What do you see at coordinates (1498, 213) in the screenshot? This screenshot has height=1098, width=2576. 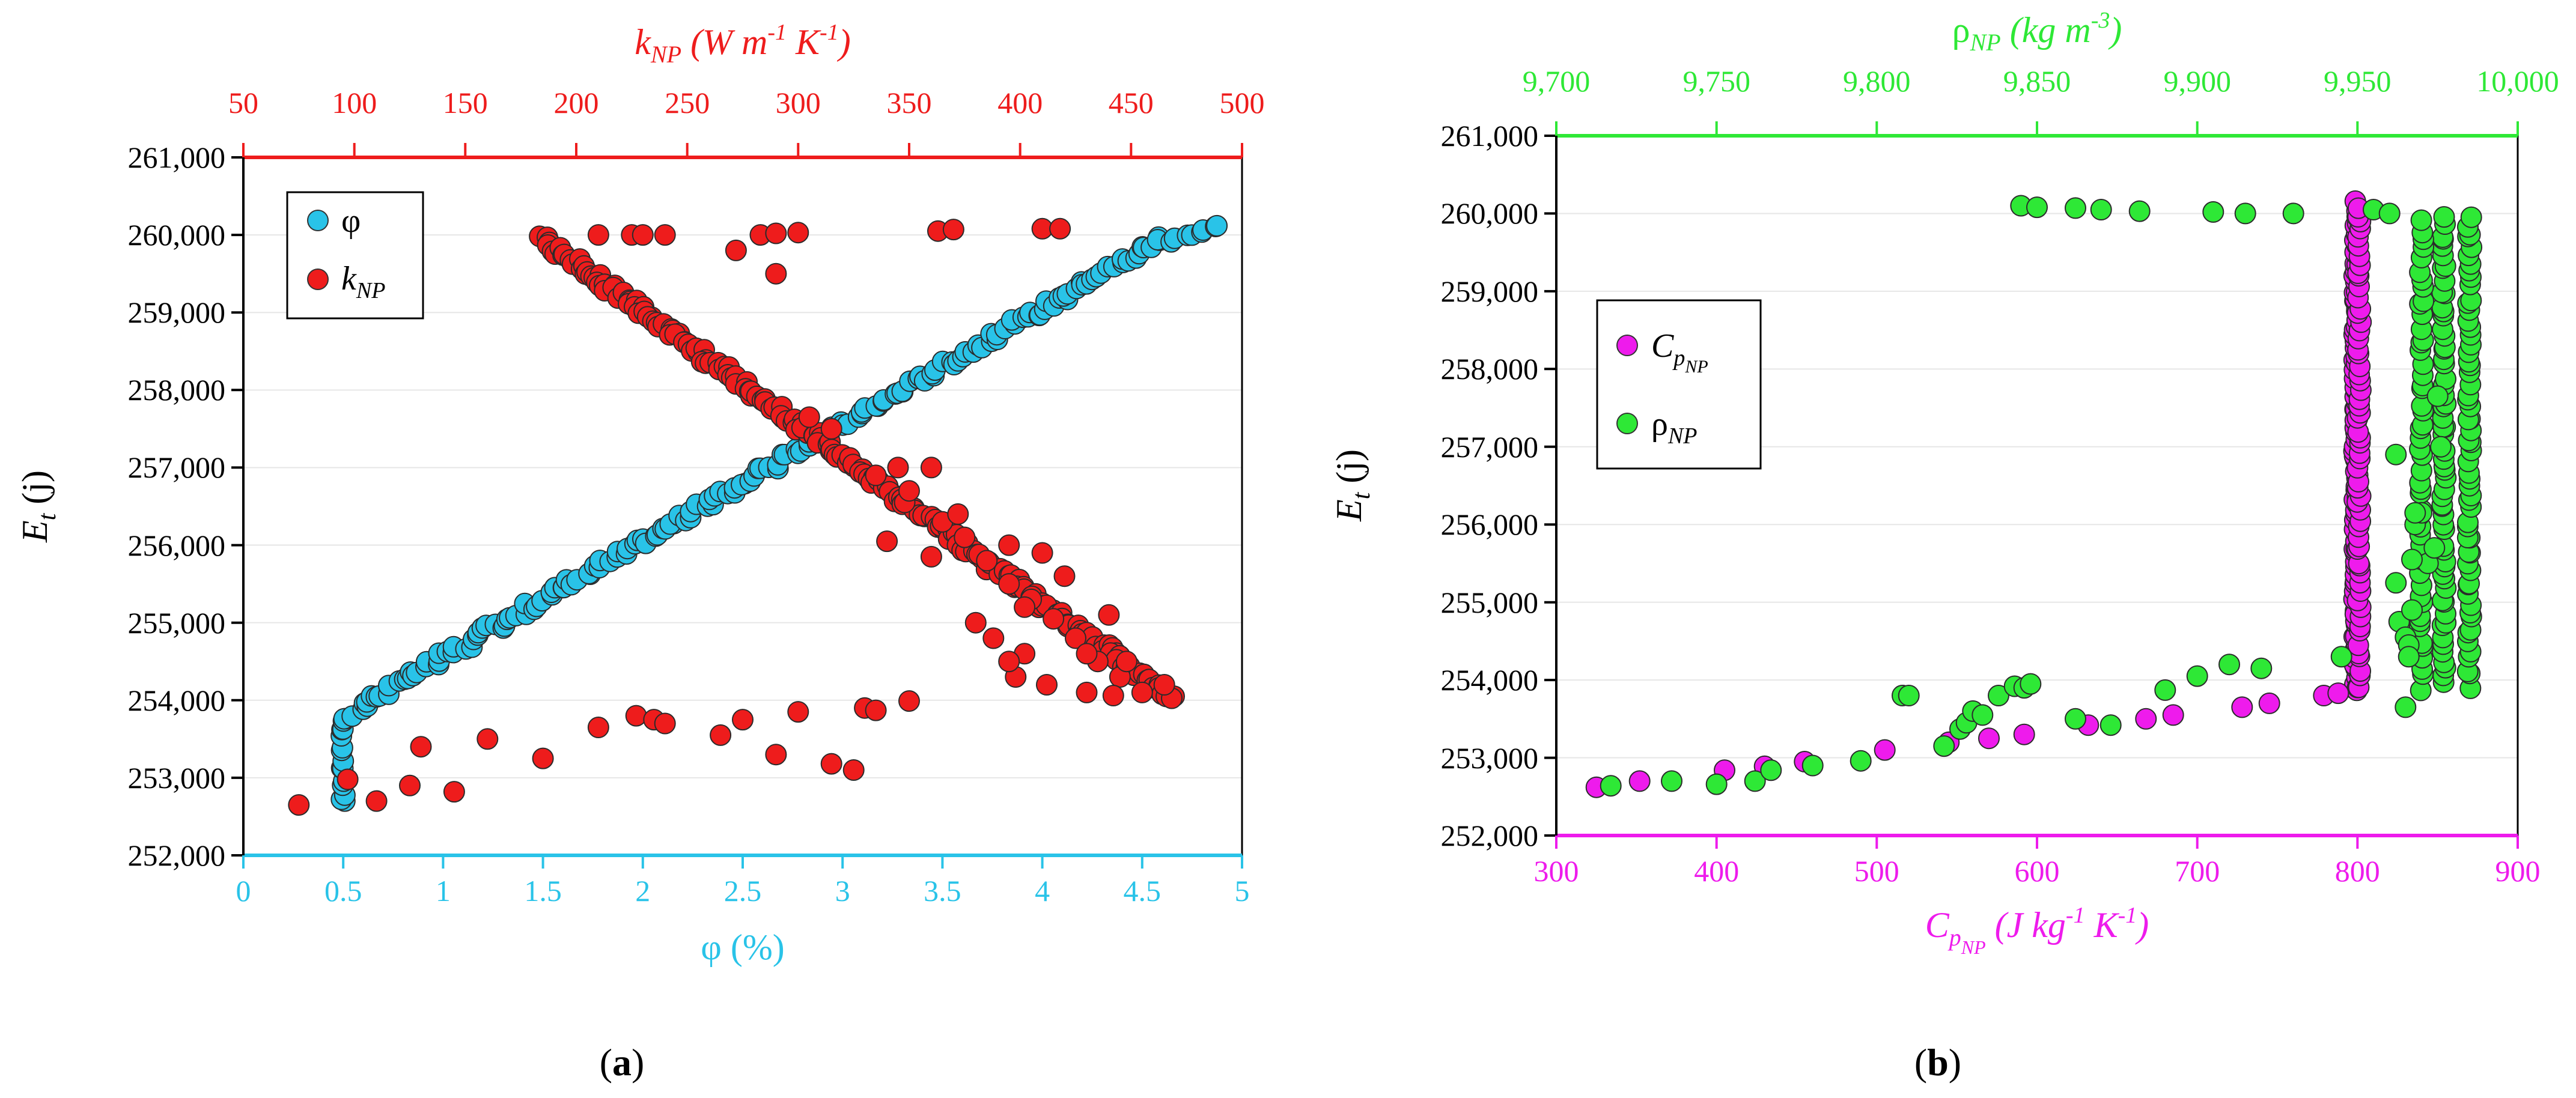 I see `panel-b-y-tick: 260,000` at bounding box center [1498, 213].